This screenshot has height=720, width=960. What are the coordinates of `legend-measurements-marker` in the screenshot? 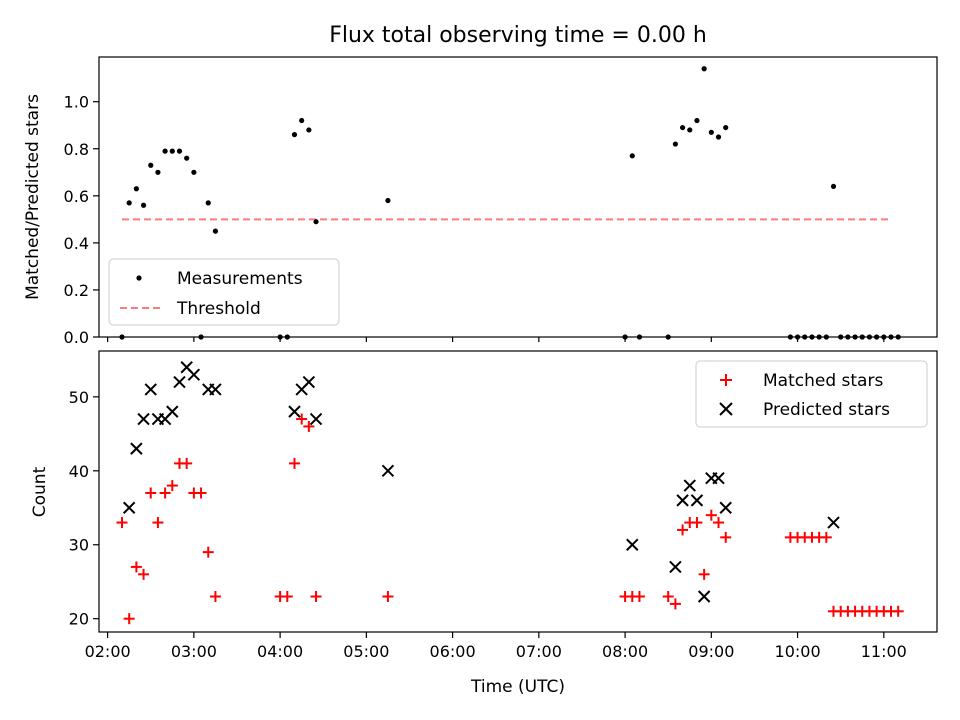 It's located at (139, 278).